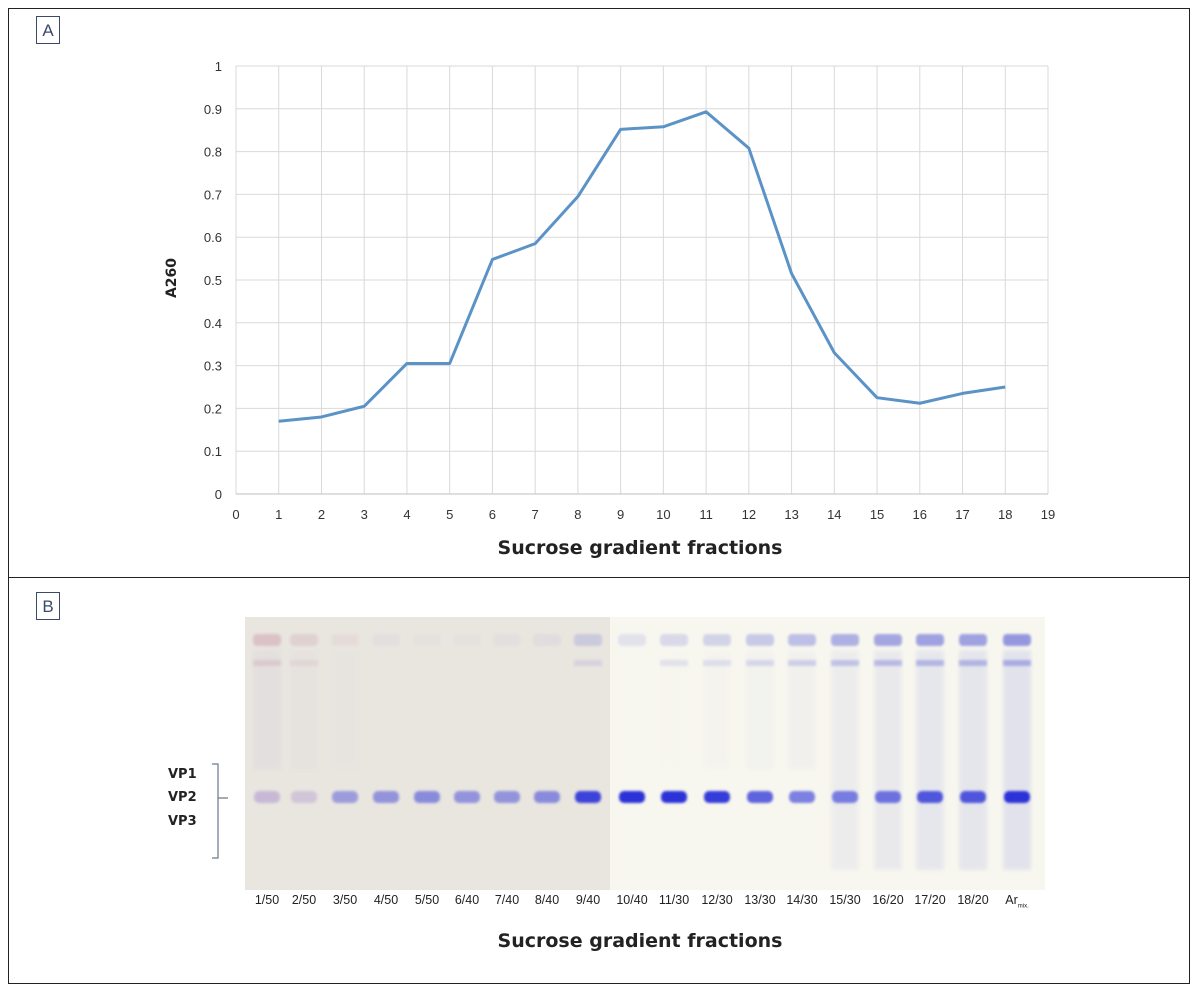 Image resolution: width=1200 pixels, height=990 pixels. I want to click on x-tick-label: 9, so click(620, 514).